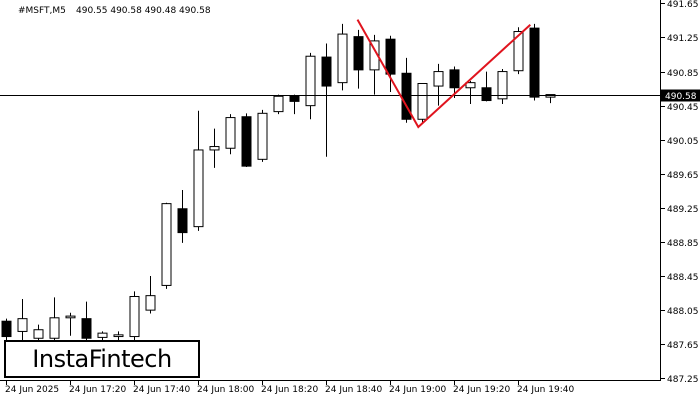 This screenshot has width=700, height=400. Describe the element at coordinates (683, 39) in the screenshot. I see `price-tick-label: 491.25` at that location.